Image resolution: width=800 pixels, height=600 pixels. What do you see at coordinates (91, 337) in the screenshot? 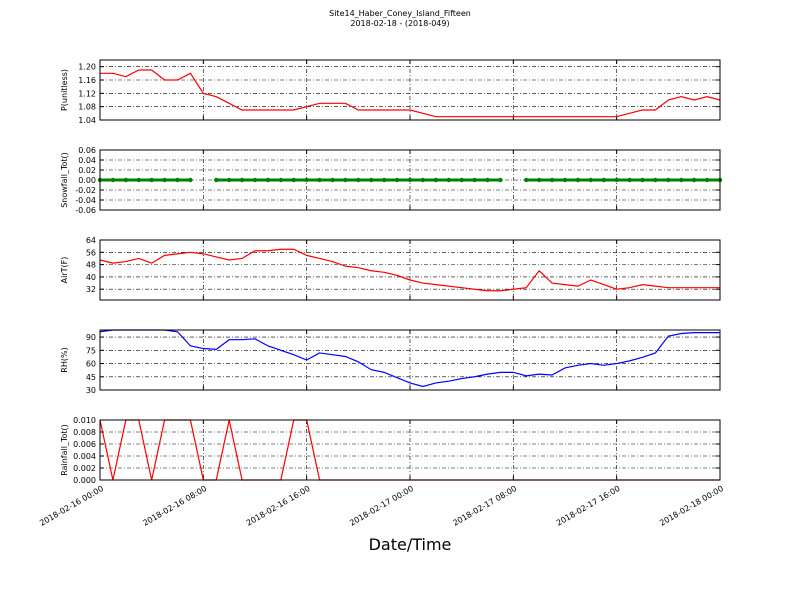
I see `y-tick-label: 90` at bounding box center [91, 337].